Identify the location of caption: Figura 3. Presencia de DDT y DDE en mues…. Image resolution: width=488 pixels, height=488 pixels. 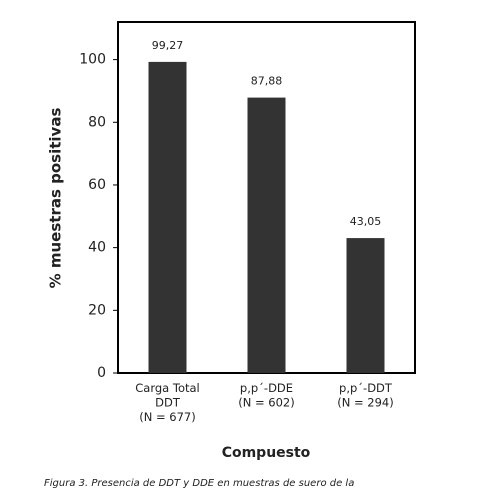
(199, 483).